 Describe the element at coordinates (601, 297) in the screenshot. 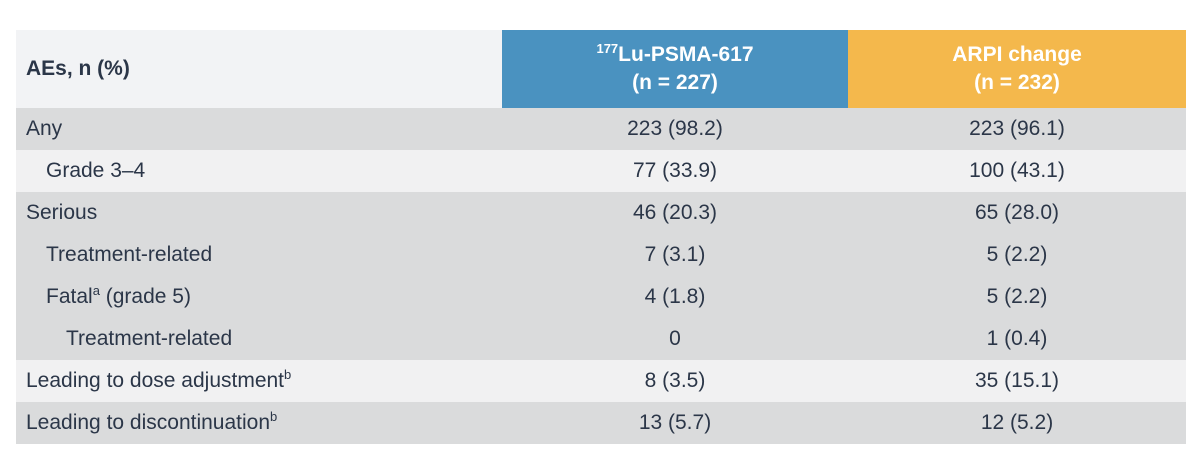

I see `row: Fatala (grade 5) 4 (1.8) 5 (2.2)` at that location.